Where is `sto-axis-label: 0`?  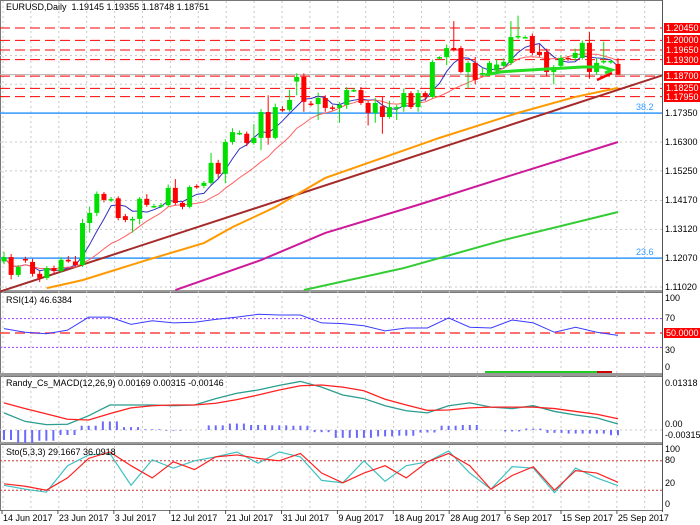
sto-axis-label: 0 is located at coordinates (668, 504).